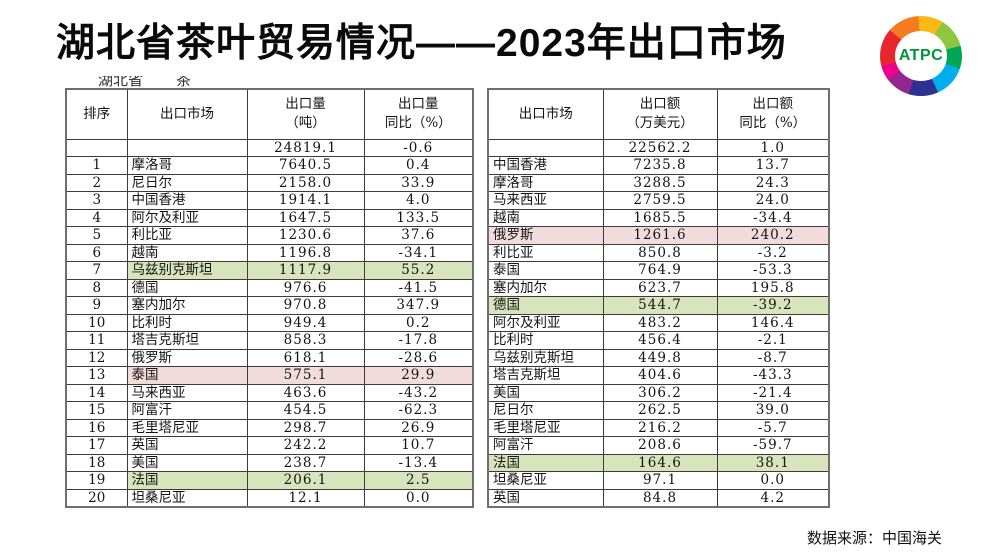 The image size is (989, 556). I want to click on market-cell: 中国香港, so click(545, 165).